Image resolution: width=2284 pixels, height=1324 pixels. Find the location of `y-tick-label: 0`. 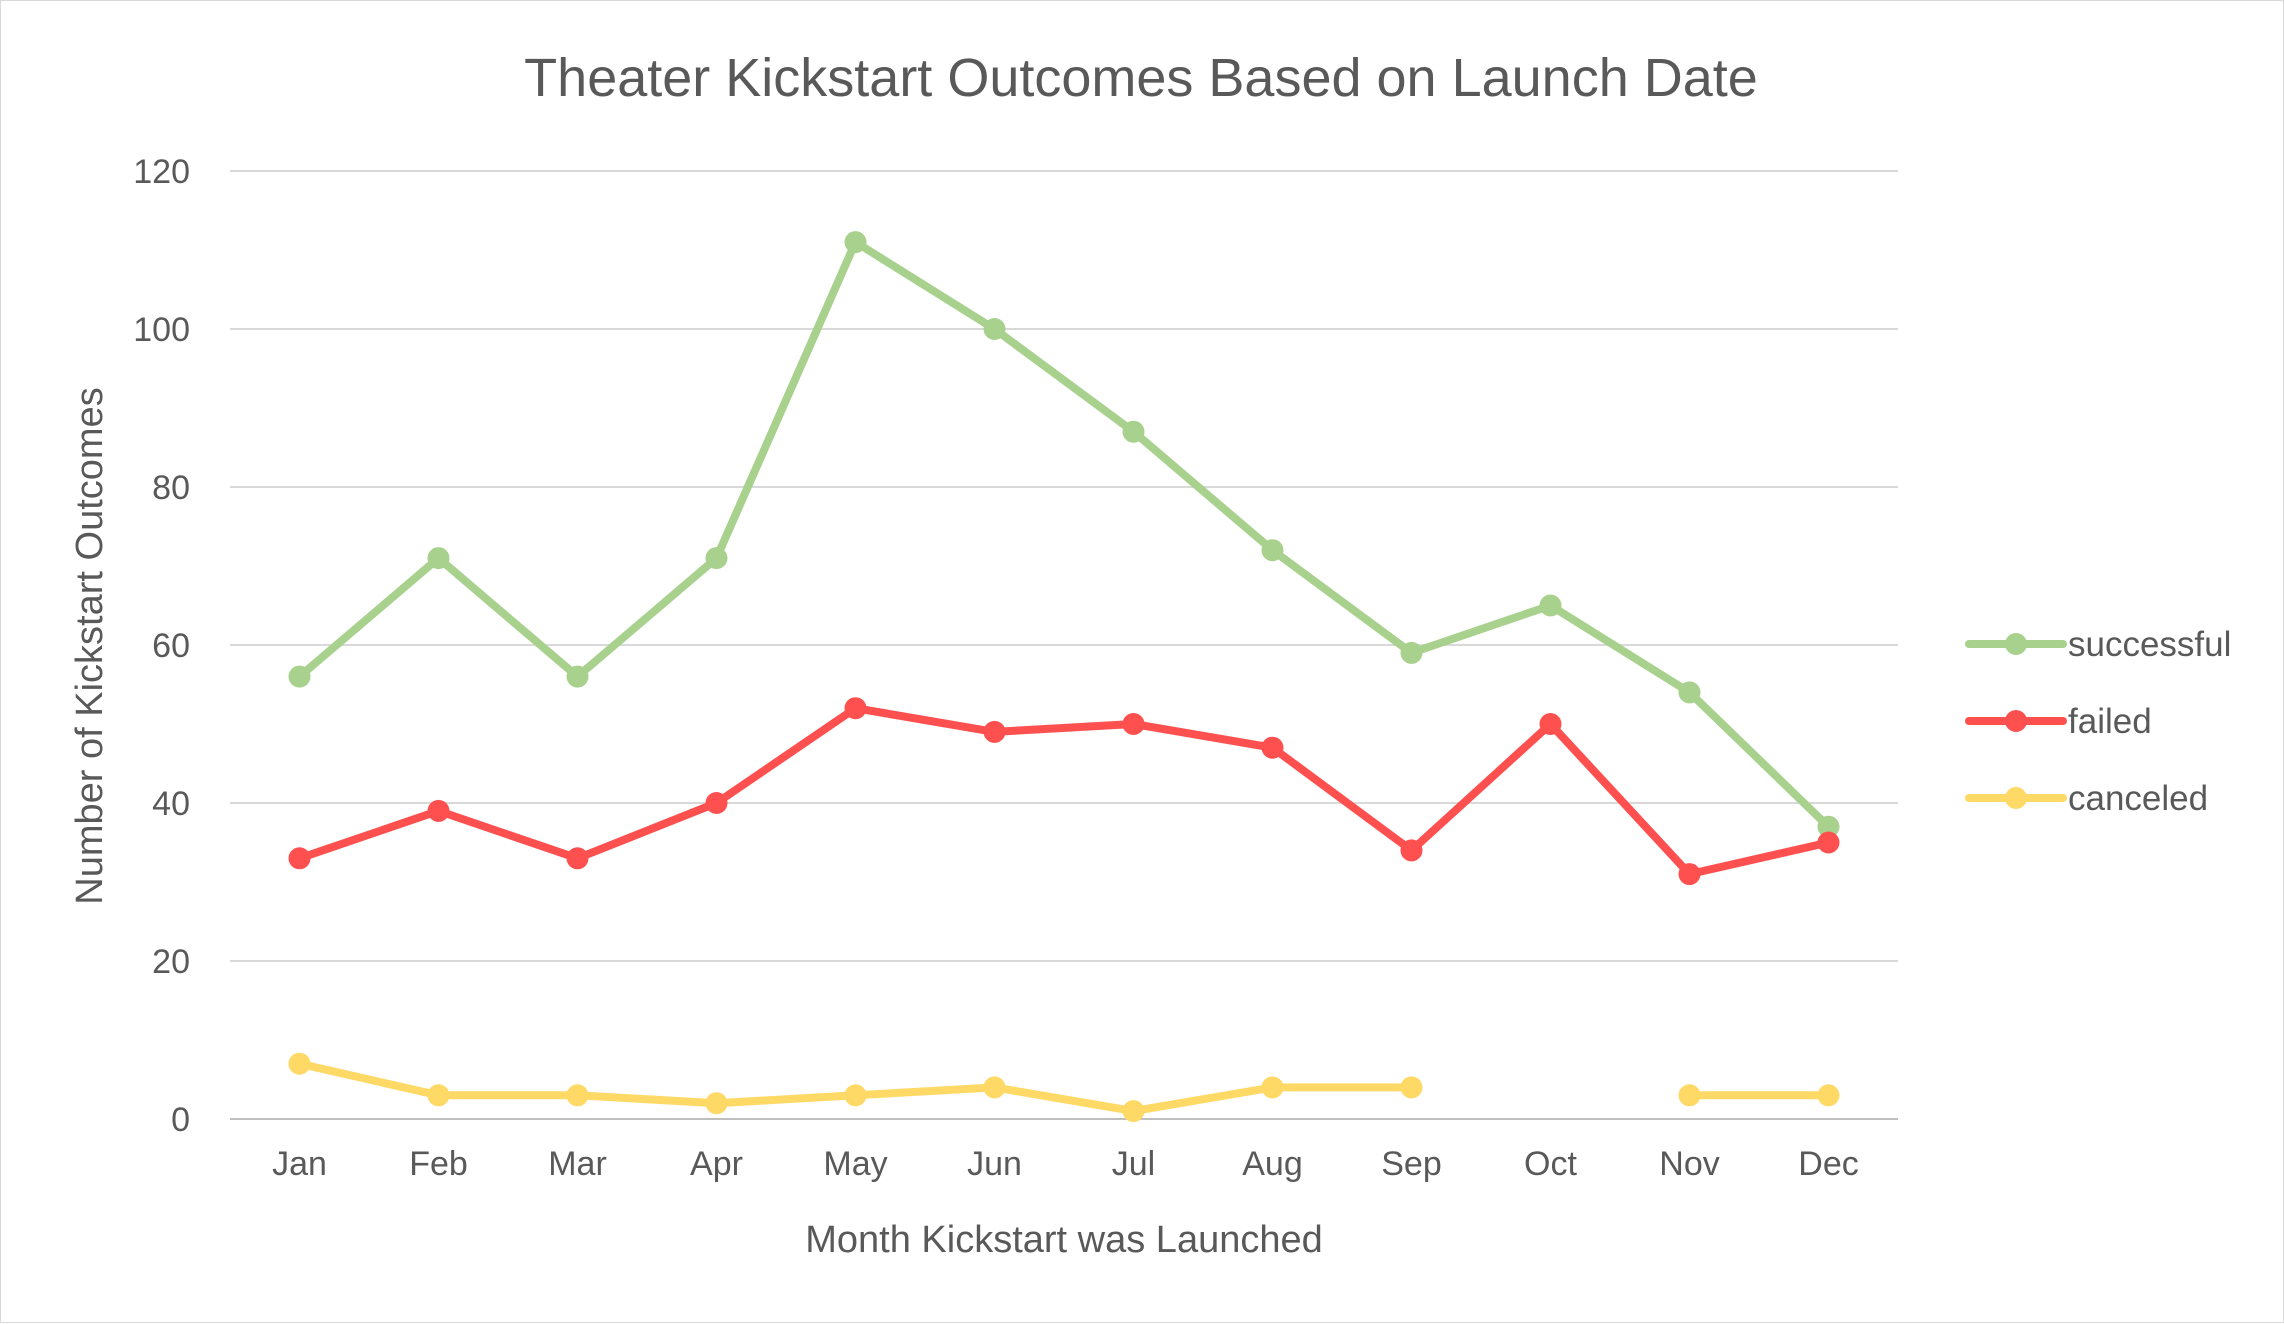

y-tick-label: 0 is located at coordinates (180, 1120).